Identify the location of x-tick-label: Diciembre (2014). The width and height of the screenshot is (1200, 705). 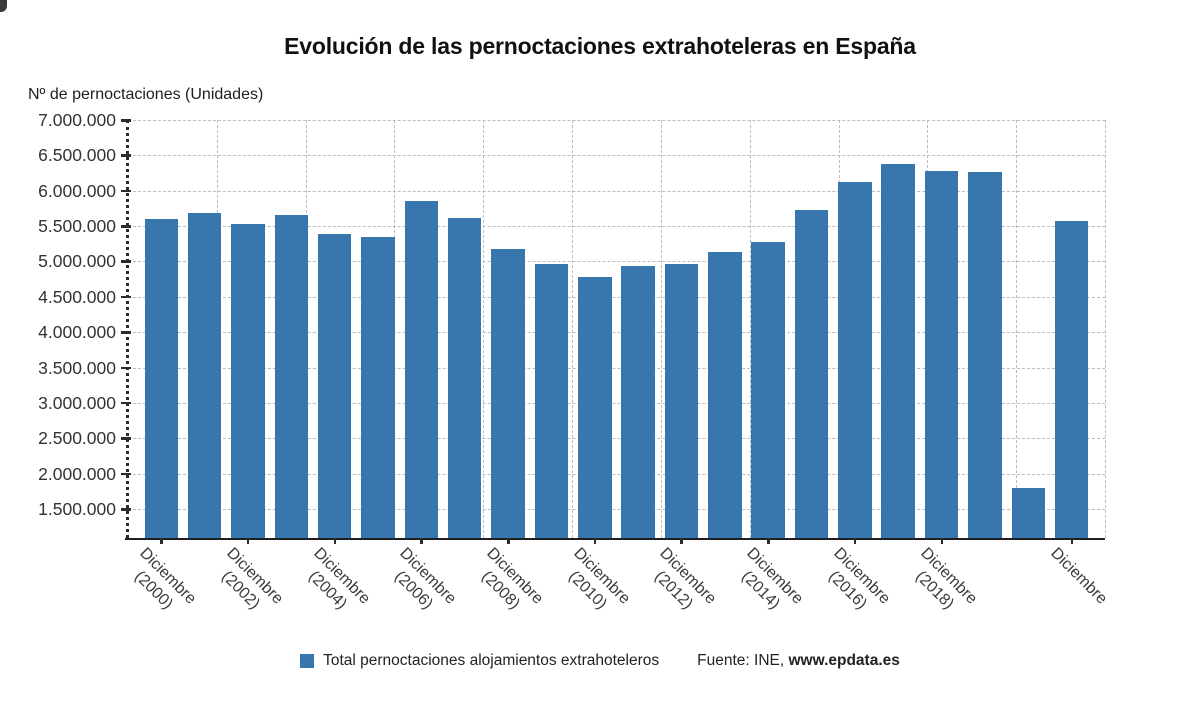
(768, 583).